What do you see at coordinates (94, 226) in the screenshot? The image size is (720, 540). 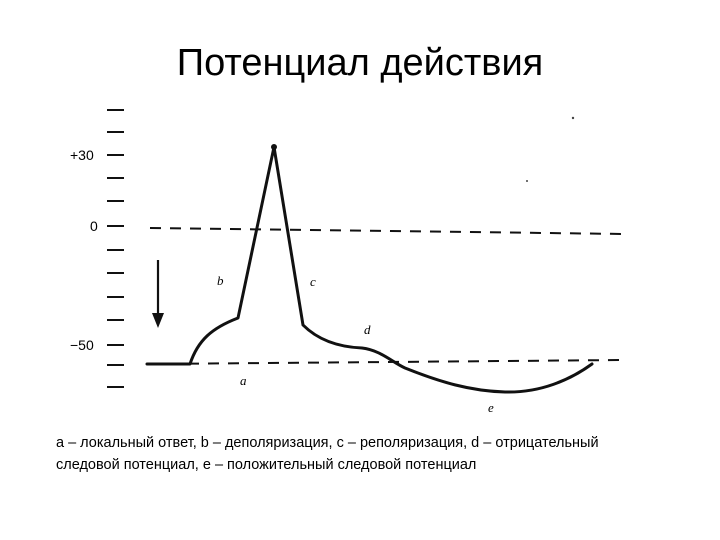 I see `y-label-zero: 0` at bounding box center [94, 226].